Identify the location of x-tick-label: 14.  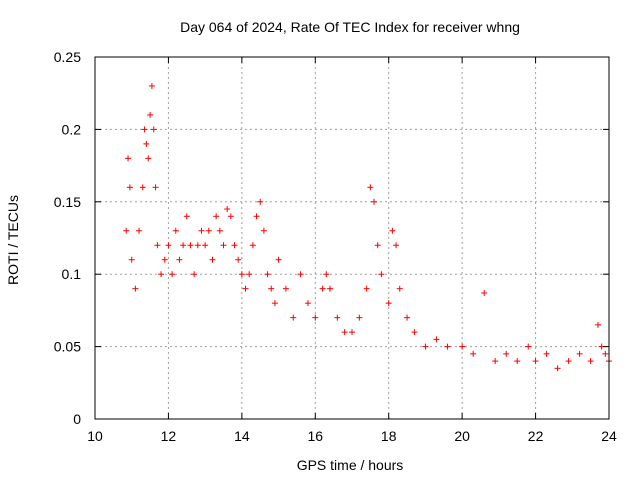
(242, 436).